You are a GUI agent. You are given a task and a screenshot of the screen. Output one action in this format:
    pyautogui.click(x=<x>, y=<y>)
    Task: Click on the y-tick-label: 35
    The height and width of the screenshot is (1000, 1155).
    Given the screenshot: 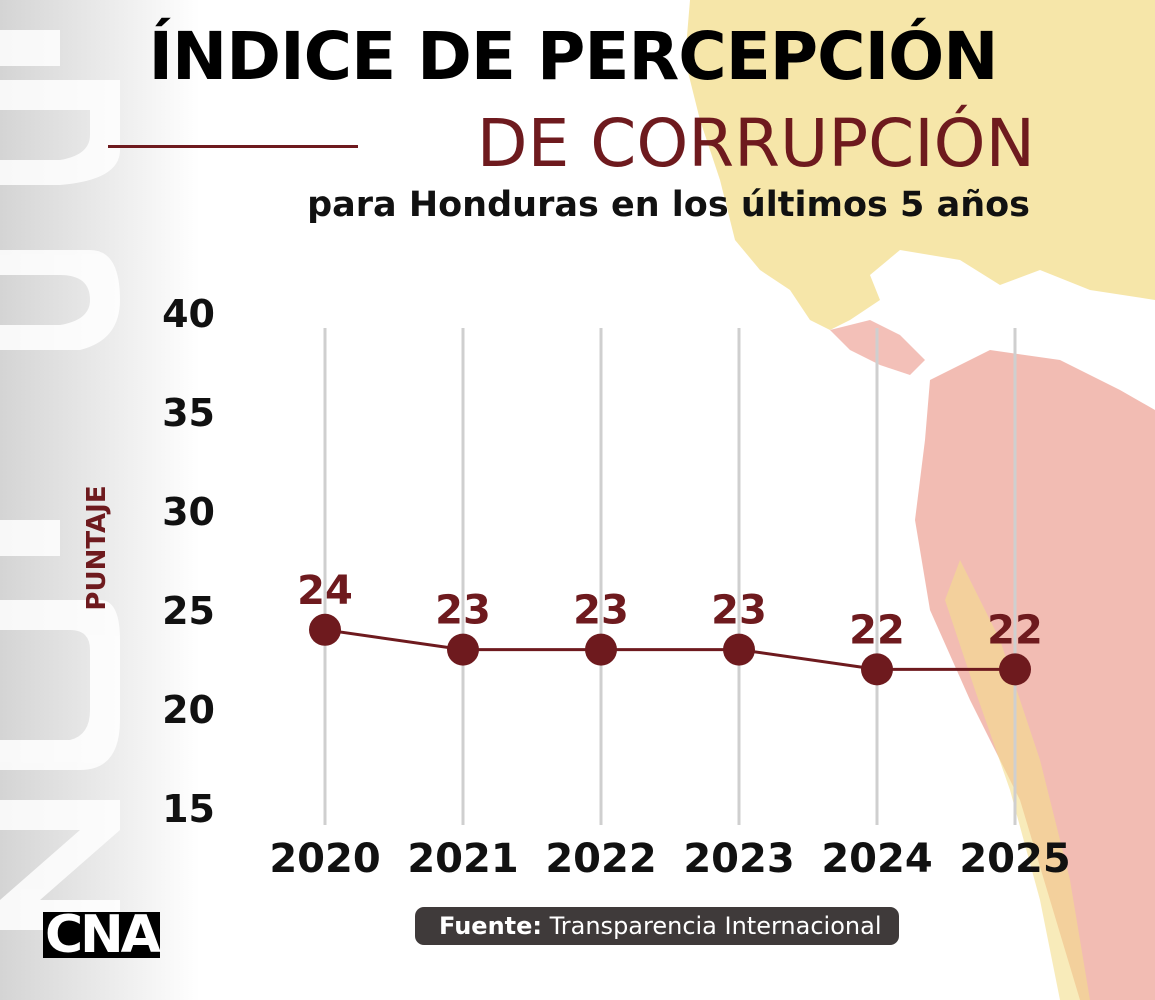 What is the action you would take?
    pyautogui.click(x=188, y=413)
    